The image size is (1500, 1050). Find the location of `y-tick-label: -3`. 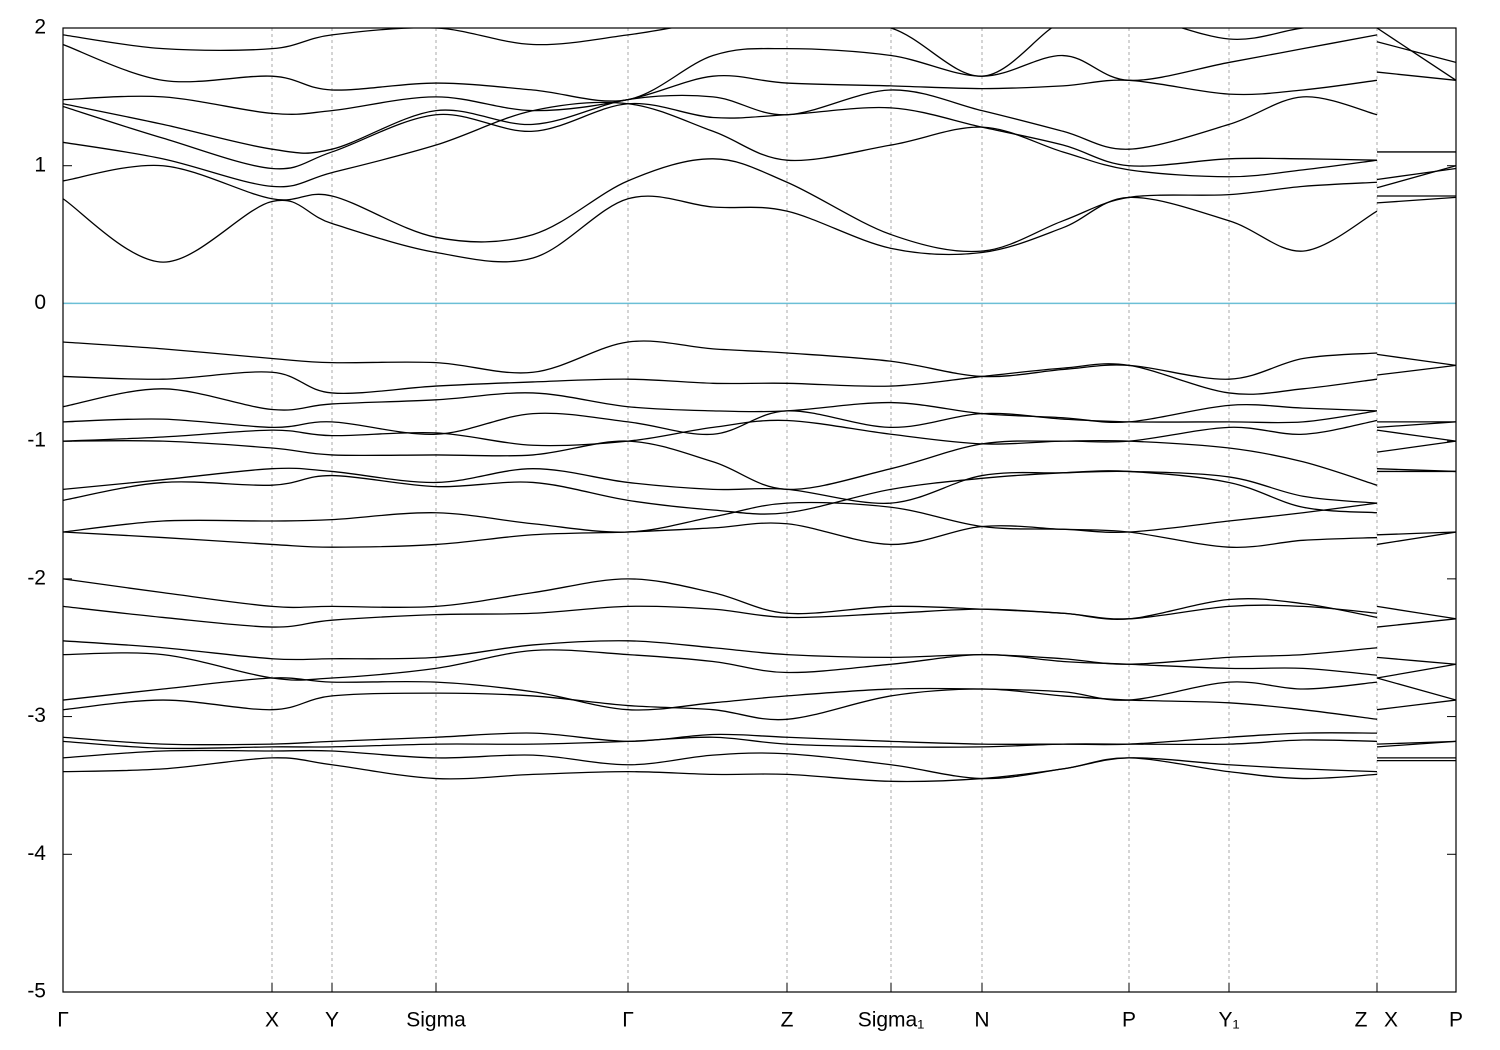

y-tick-label: -3 is located at coordinates (36, 715).